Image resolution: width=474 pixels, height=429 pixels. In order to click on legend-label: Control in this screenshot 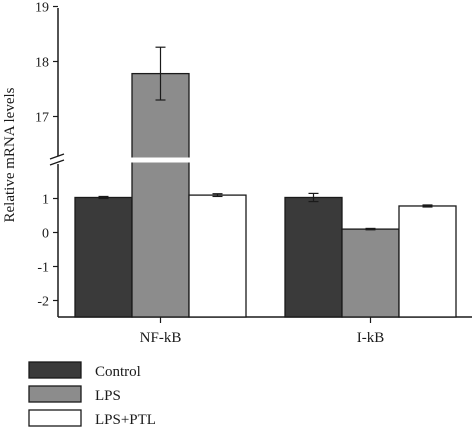, I will do `click(118, 372)`.